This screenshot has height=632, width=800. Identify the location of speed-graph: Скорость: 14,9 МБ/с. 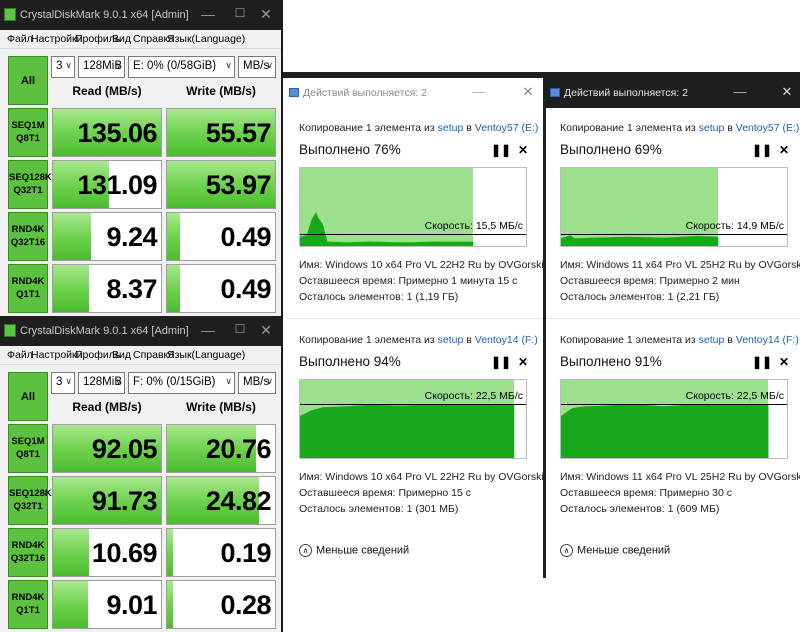
(674, 207).